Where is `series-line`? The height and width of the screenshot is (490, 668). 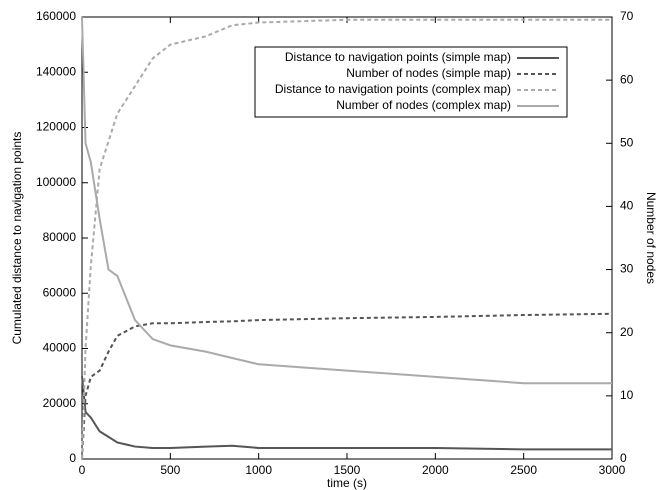
series-line is located at coordinates (346, 413).